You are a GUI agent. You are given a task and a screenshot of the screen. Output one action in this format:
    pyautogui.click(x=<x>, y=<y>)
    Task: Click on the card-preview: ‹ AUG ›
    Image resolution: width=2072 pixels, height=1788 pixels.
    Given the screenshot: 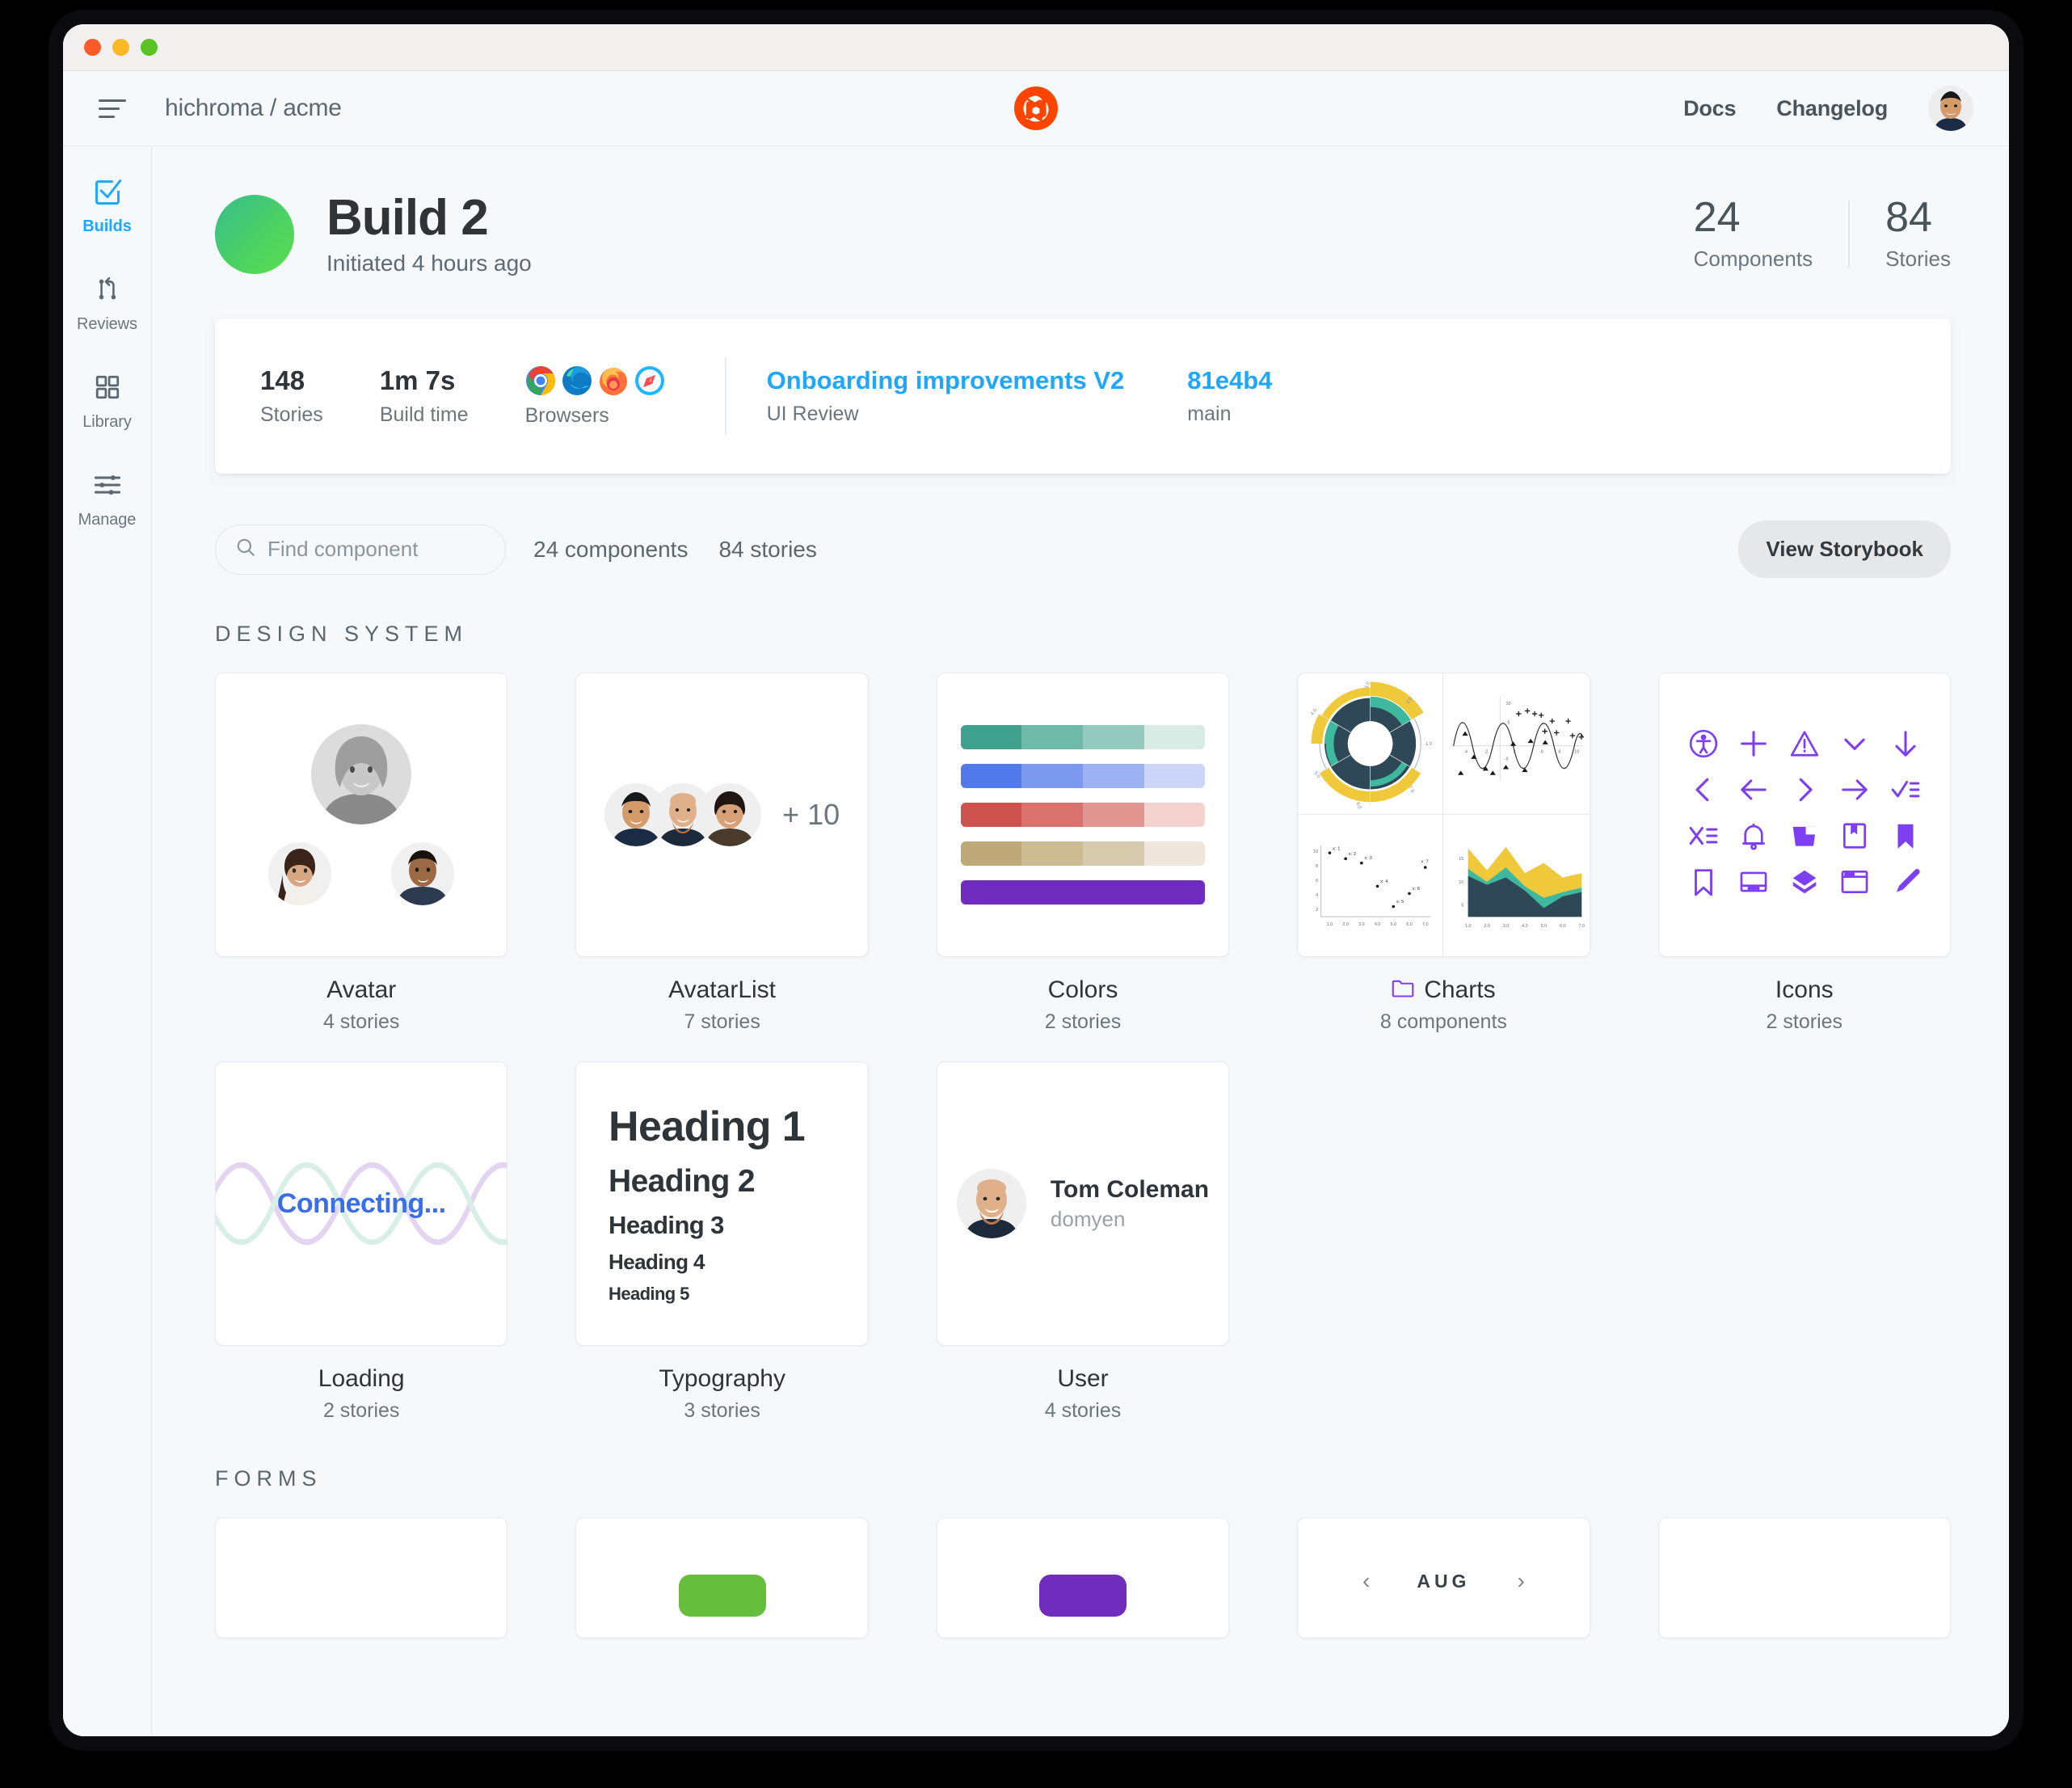 What is the action you would take?
    pyautogui.click(x=1444, y=1578)
    